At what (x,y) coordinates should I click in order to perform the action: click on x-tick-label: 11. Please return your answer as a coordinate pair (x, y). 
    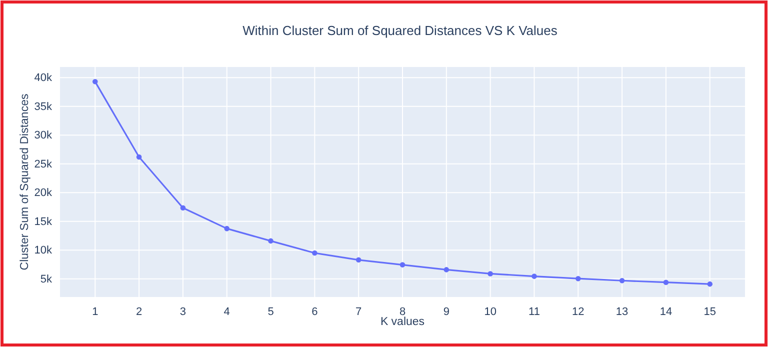
    Looking at the image, I should click on (534, 312).